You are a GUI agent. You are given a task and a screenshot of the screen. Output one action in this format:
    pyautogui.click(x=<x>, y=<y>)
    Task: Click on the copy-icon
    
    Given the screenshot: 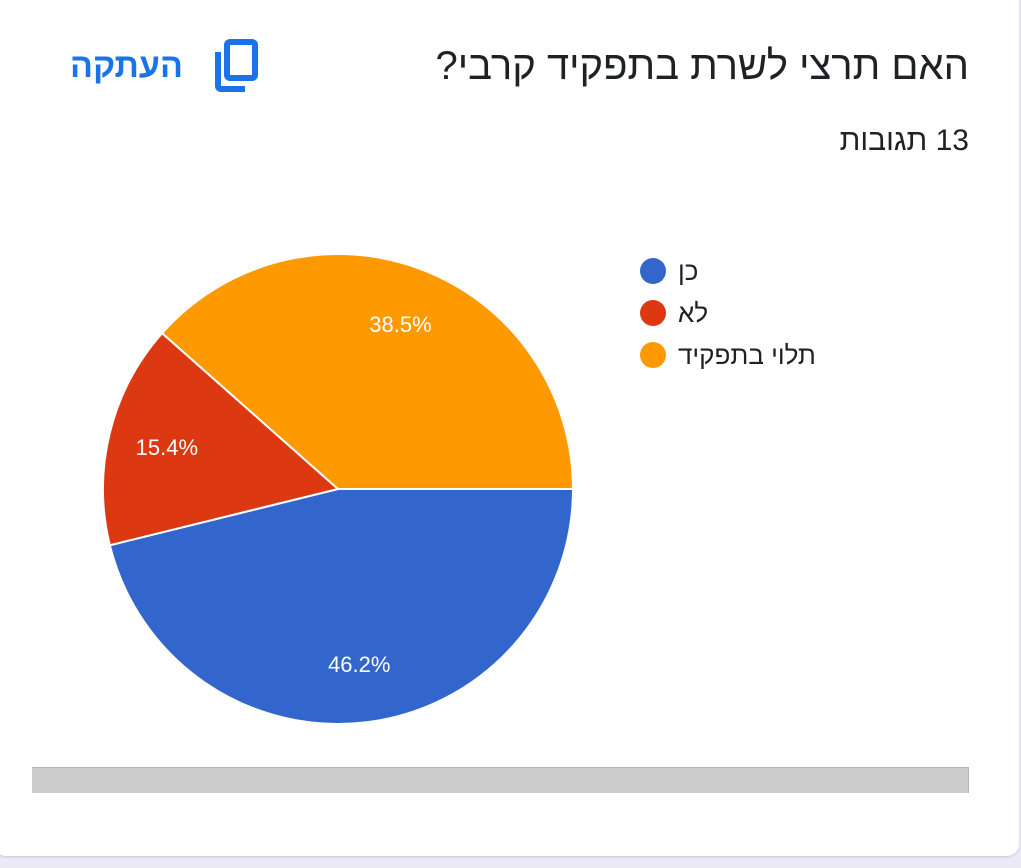 What is the action you would take?
    pyautogui.click(x=236, y=65)
    